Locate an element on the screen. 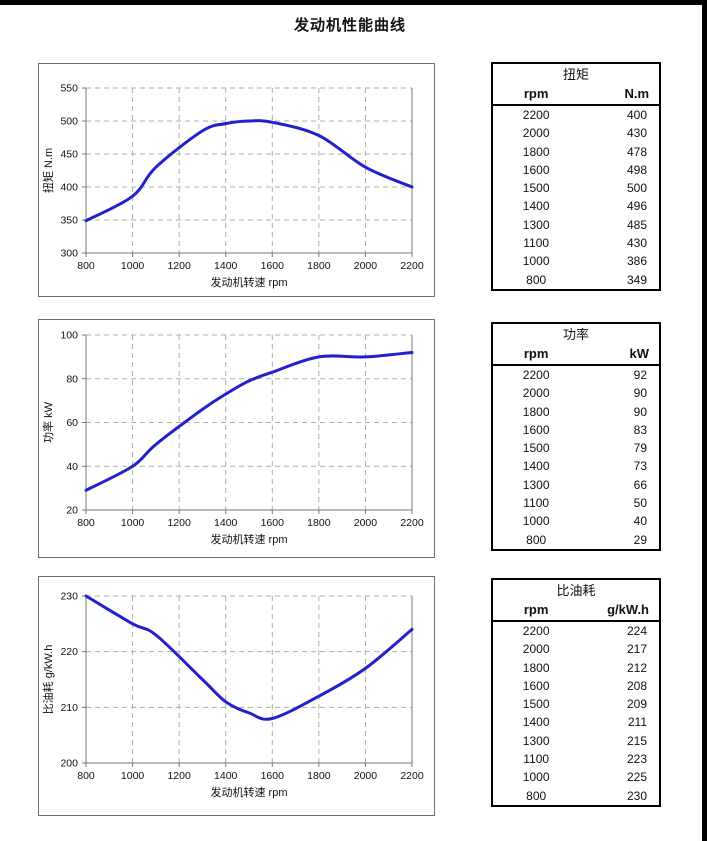  gridlines is located at coordinates (249, 422).